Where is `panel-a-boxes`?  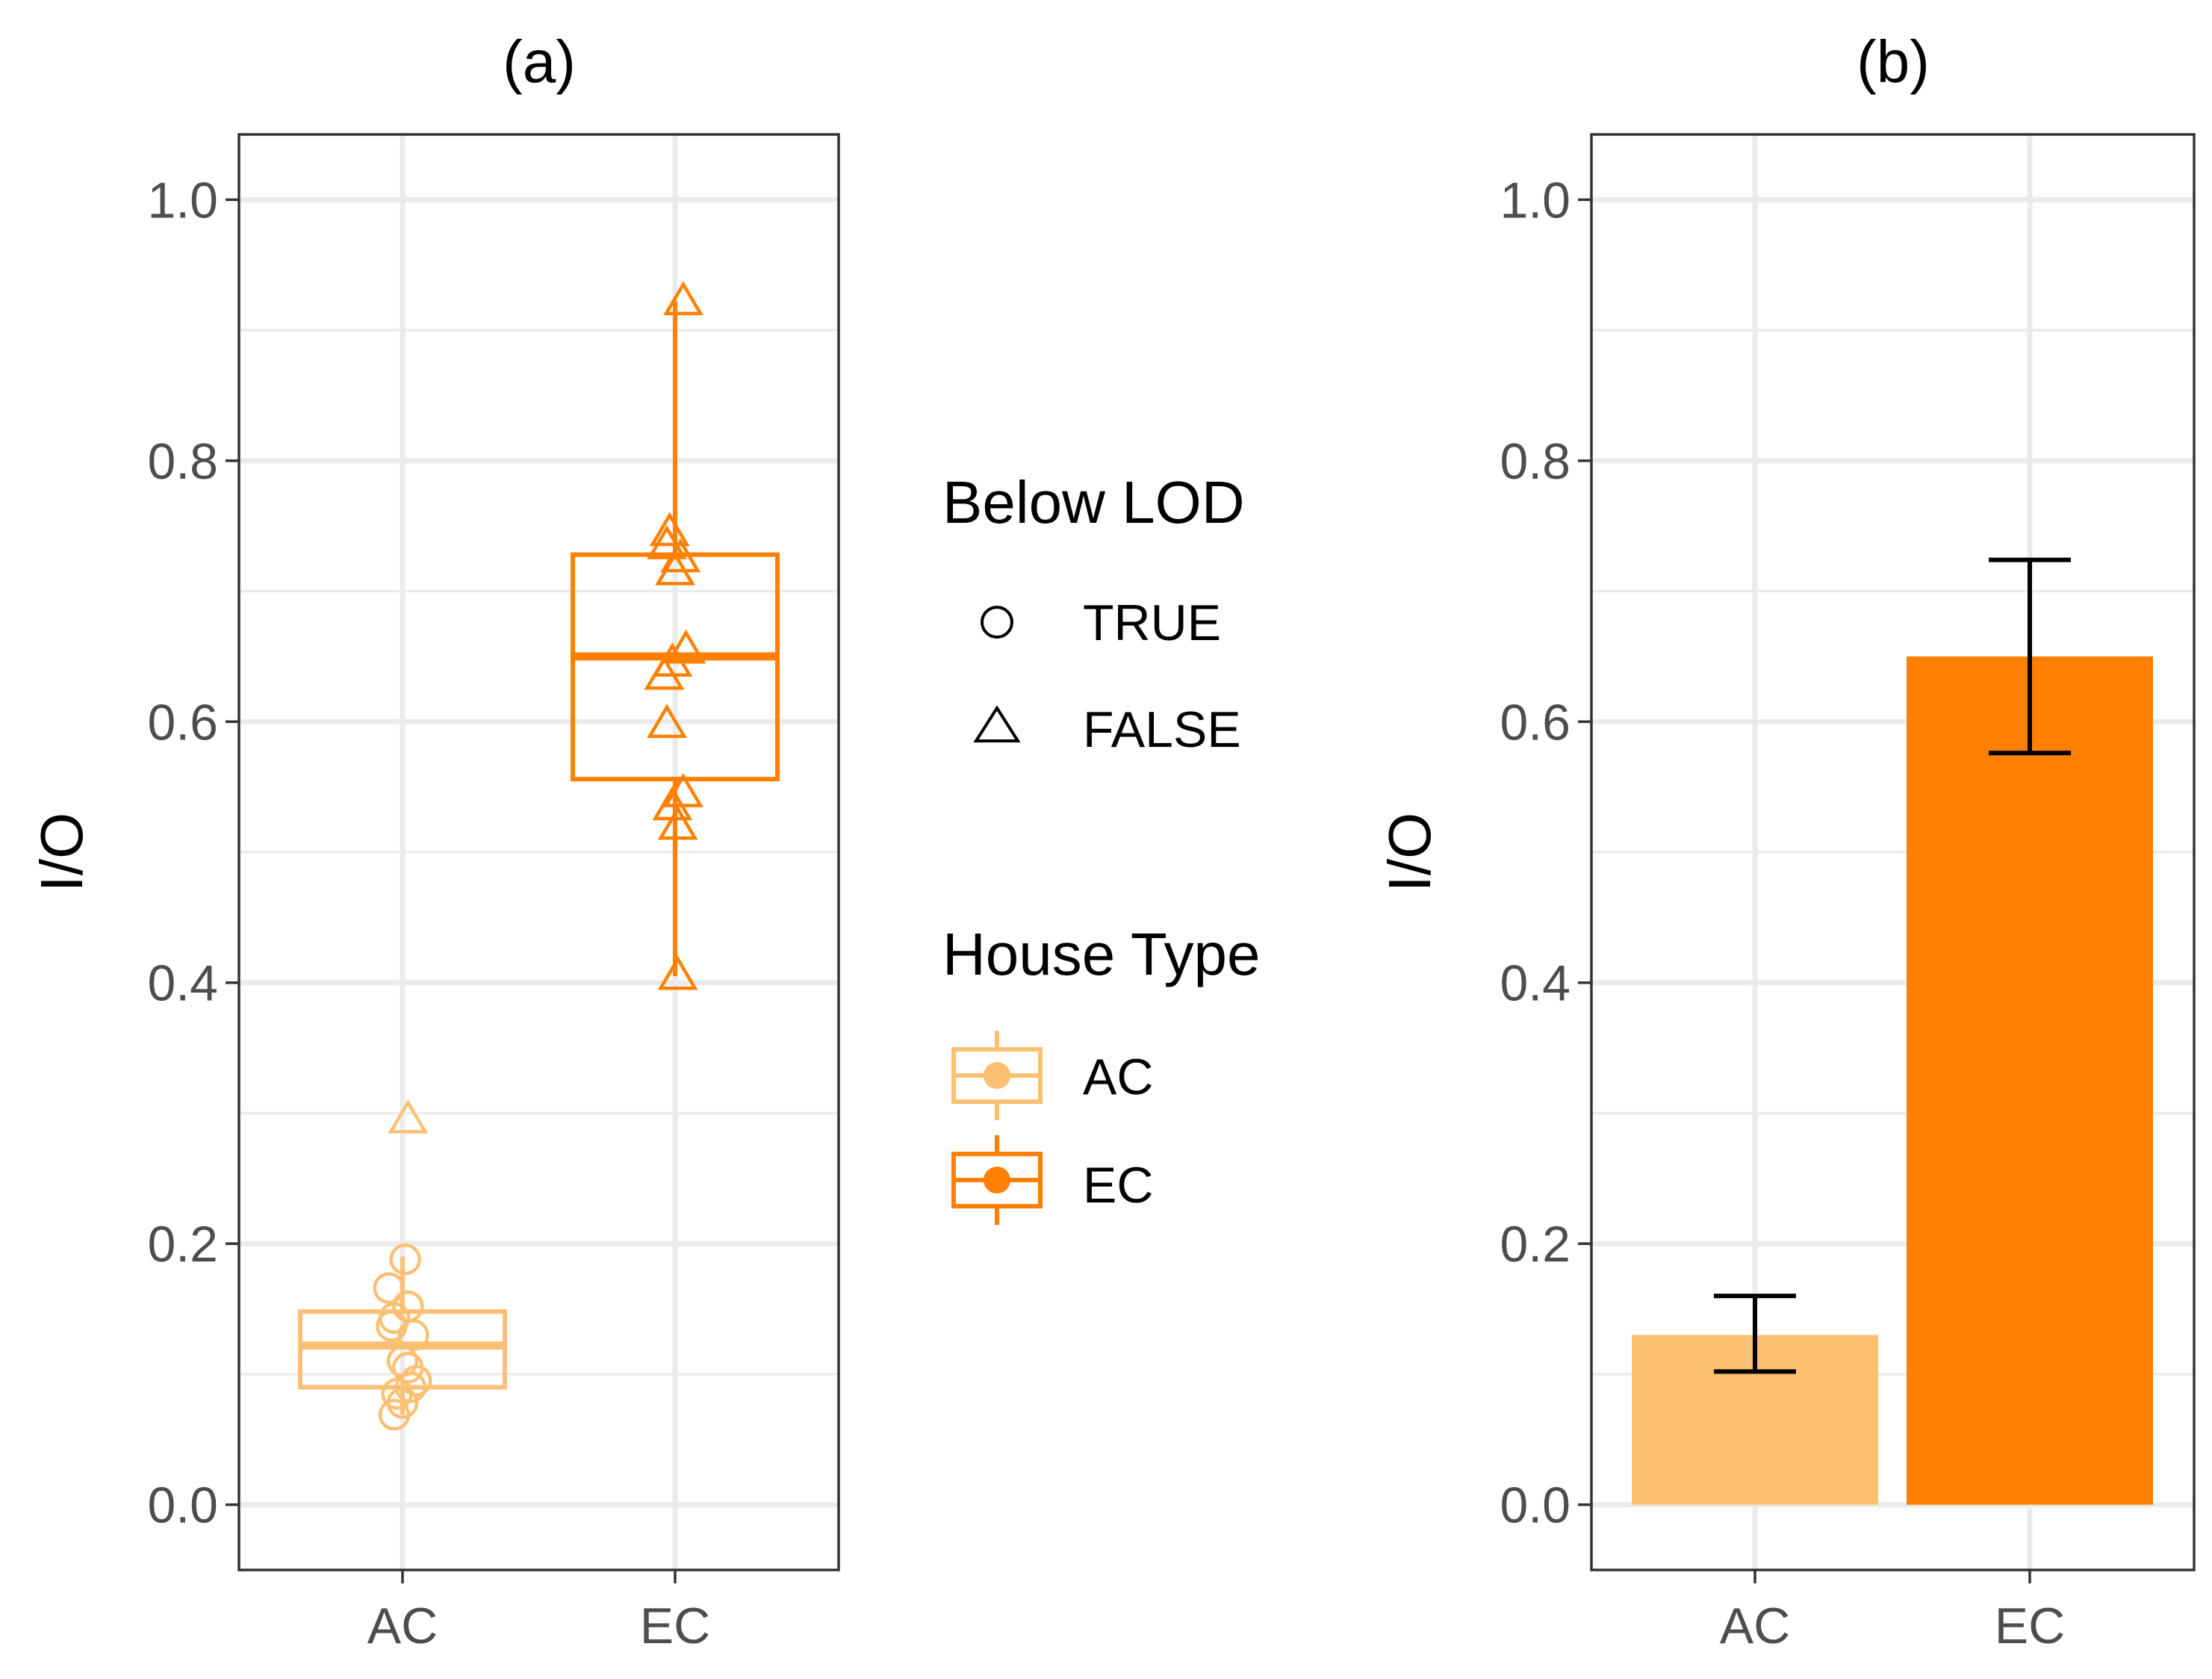 panel-a-boxes is located at coordinates (539, 858).